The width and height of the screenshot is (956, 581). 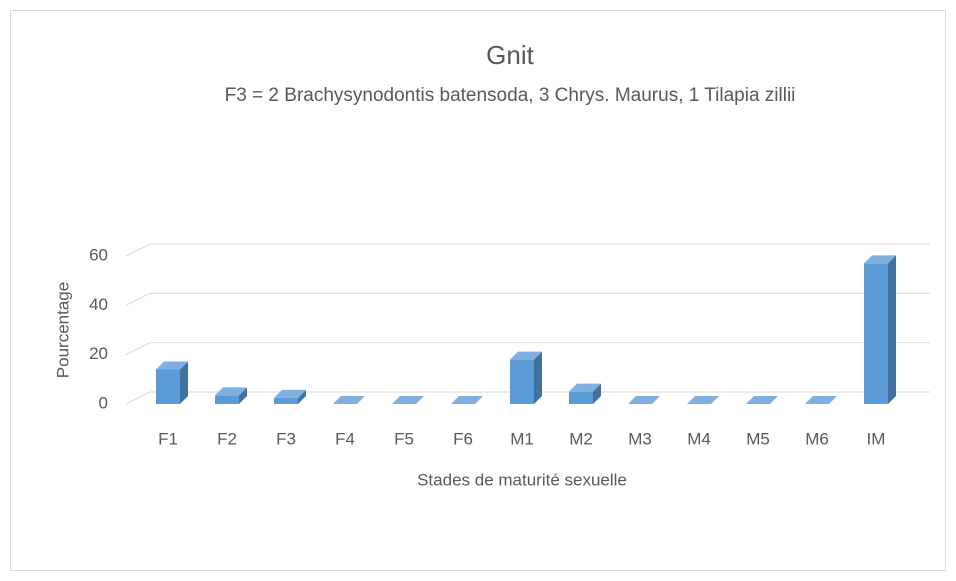 What do you see at coordinates (62, 330) in the screenshot?
I see `y-axis-label: Pourcentage` at bounding box center [62, 330].